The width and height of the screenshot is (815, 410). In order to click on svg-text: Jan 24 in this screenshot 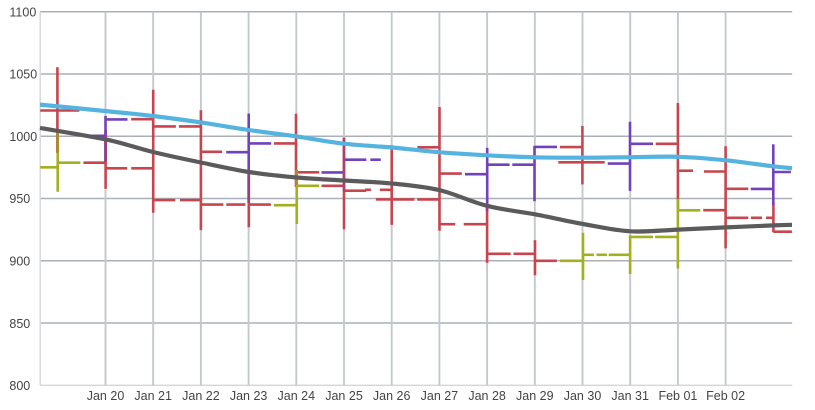, I will do `click(297, 396)`.